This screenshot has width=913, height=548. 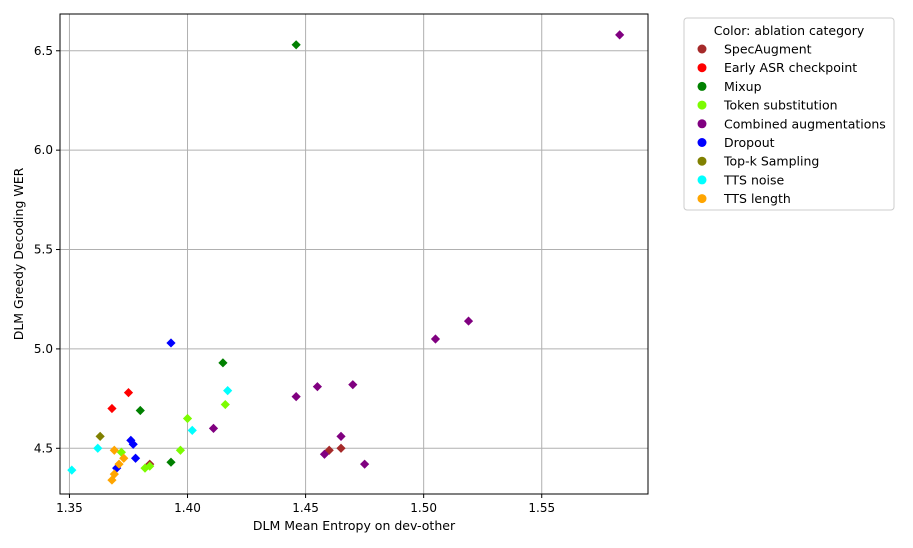 I want to click on legend-title: Color: ablation category, so click(x=789, y=30).